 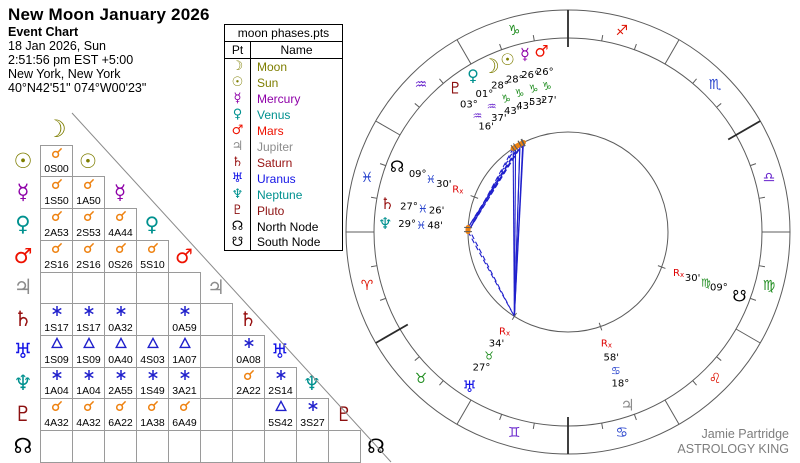 What do you see at coordinates (88, 160) in the screenshot?
I see `grid-diagonal-sun: ☉` at bounding box center [88, 160].